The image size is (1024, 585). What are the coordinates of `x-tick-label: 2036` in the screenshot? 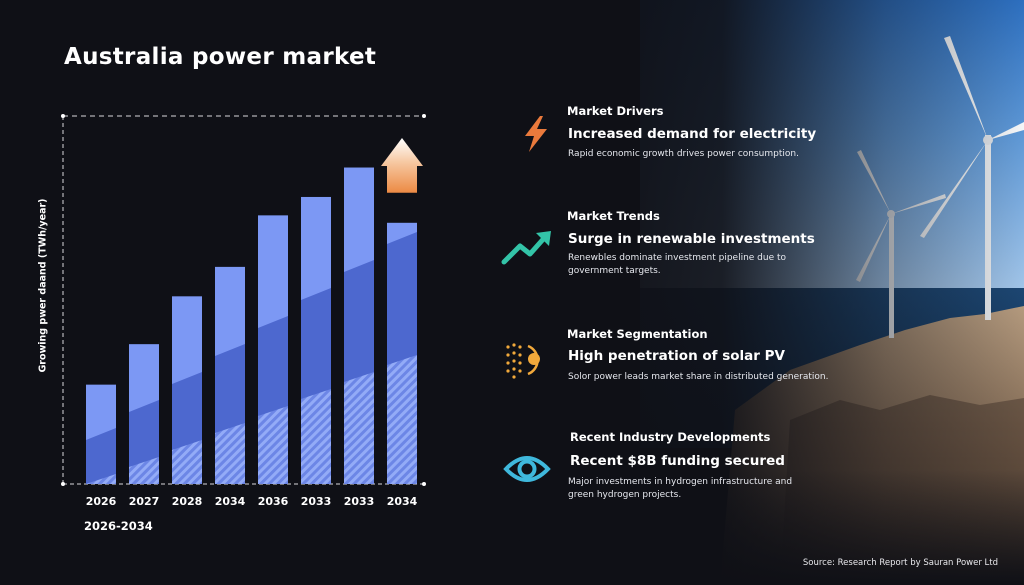 It's located at (273, 501).